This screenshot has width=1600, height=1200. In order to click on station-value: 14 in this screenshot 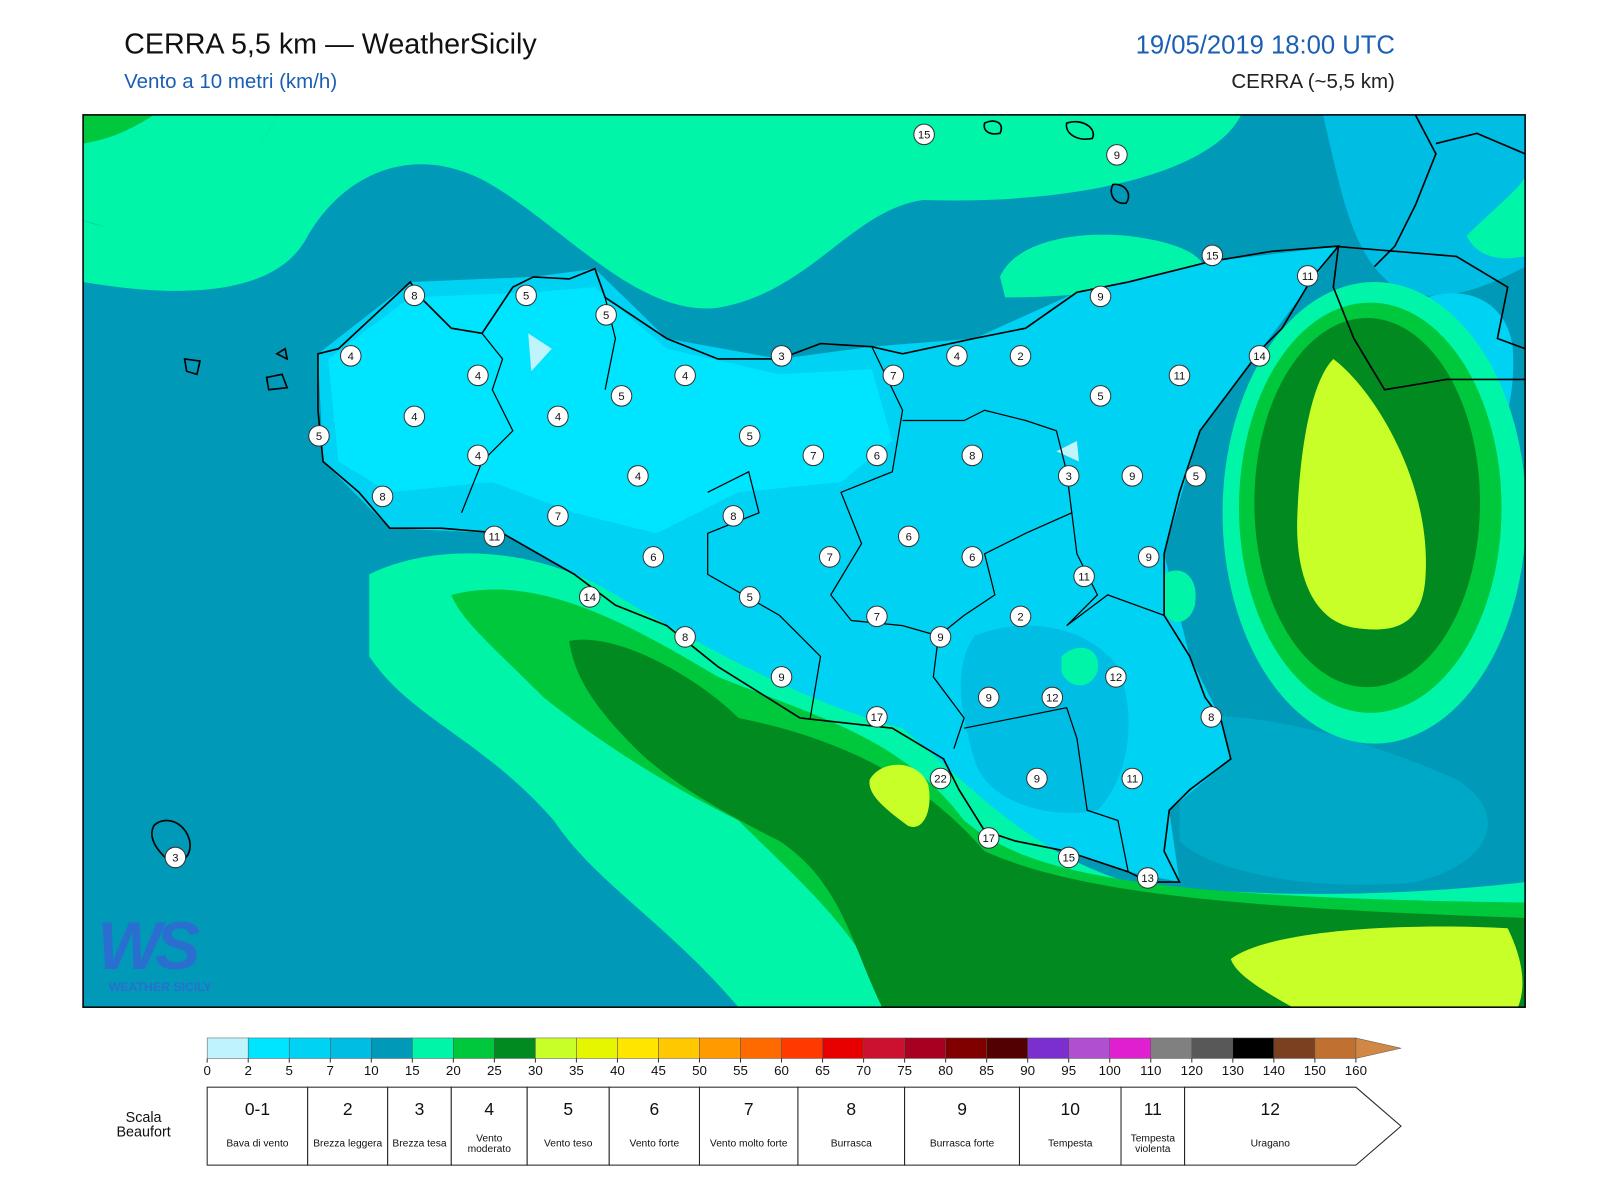, I will do `click(1259, 357)`.